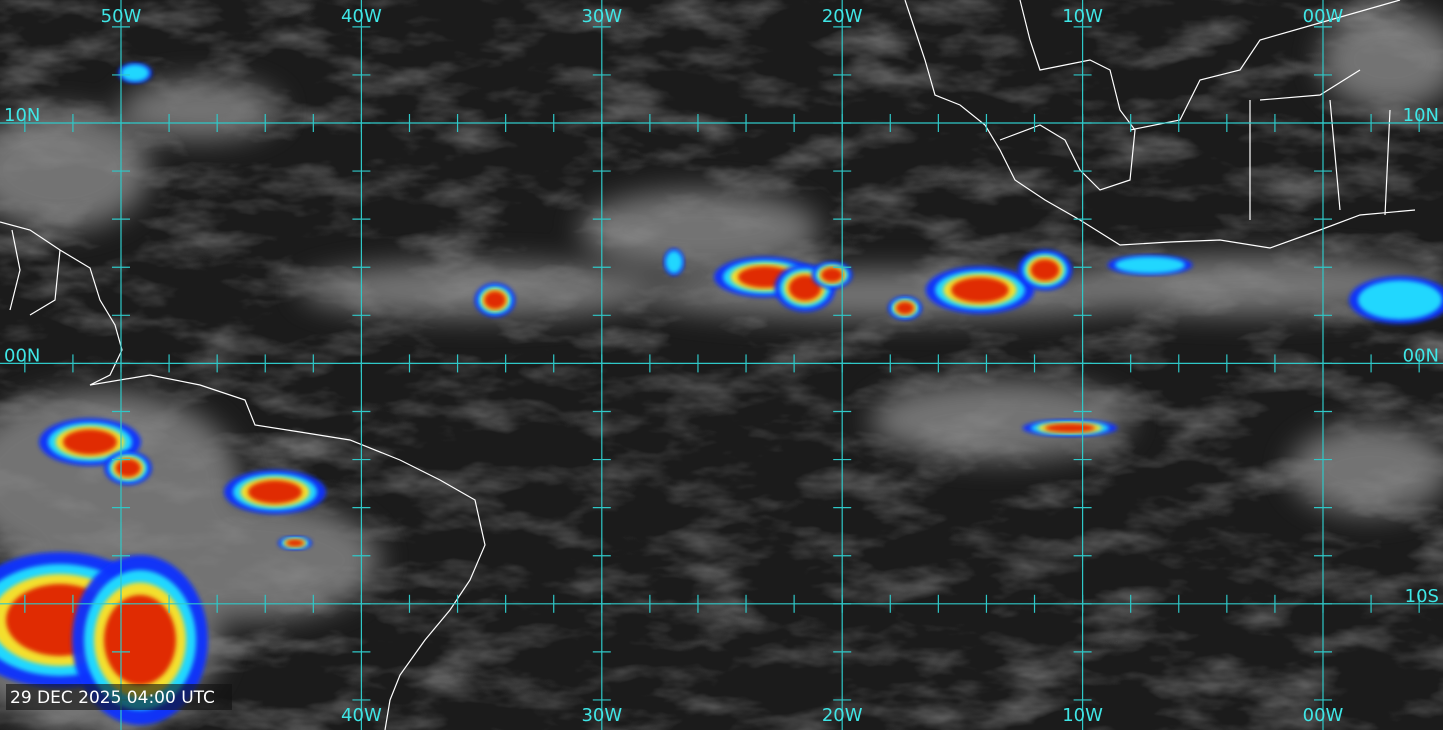 The width and height of the screenshot is (1443, 730). I want to click on lon-label: 50W, so click(121, 16).